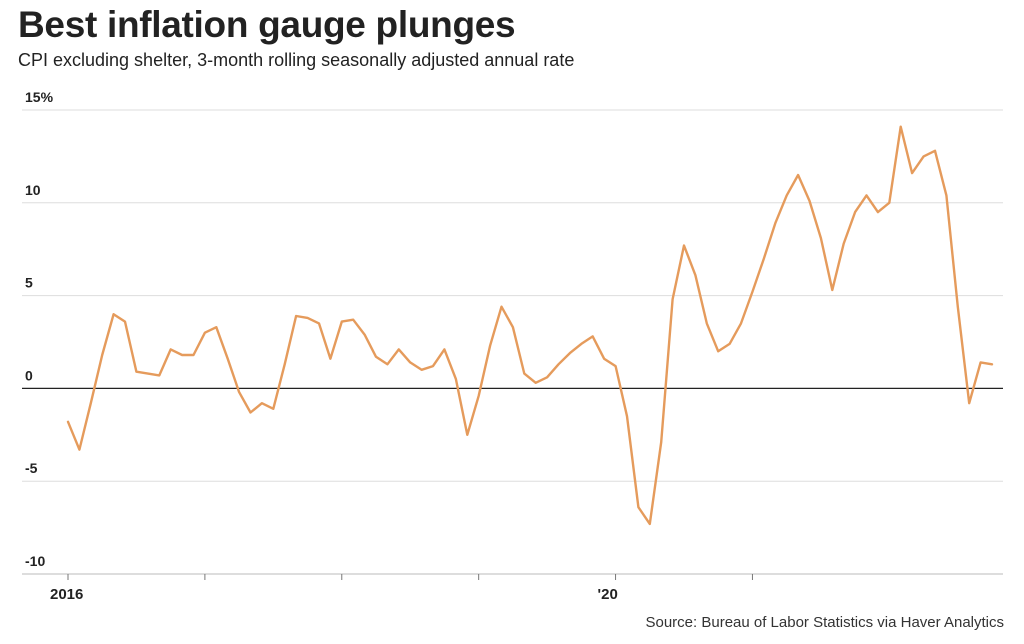 The width and height of the screenshot is (1024, 644). I want to click on x-axis: 2016 '20, so click(512, 588).